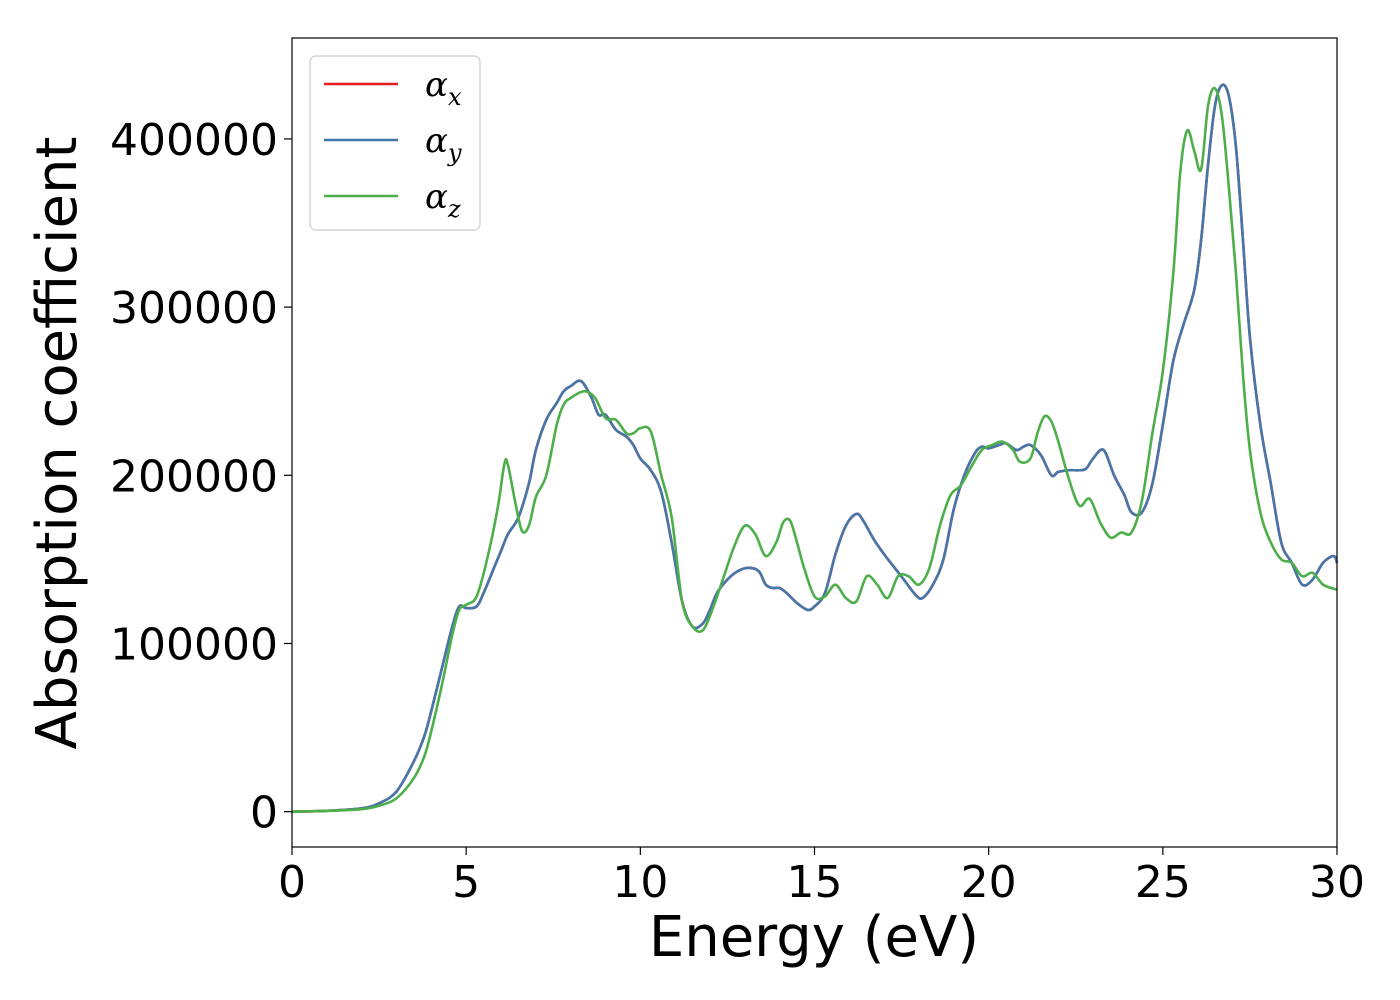  I want to click on x-tick-label: 10, so click(640, 882).